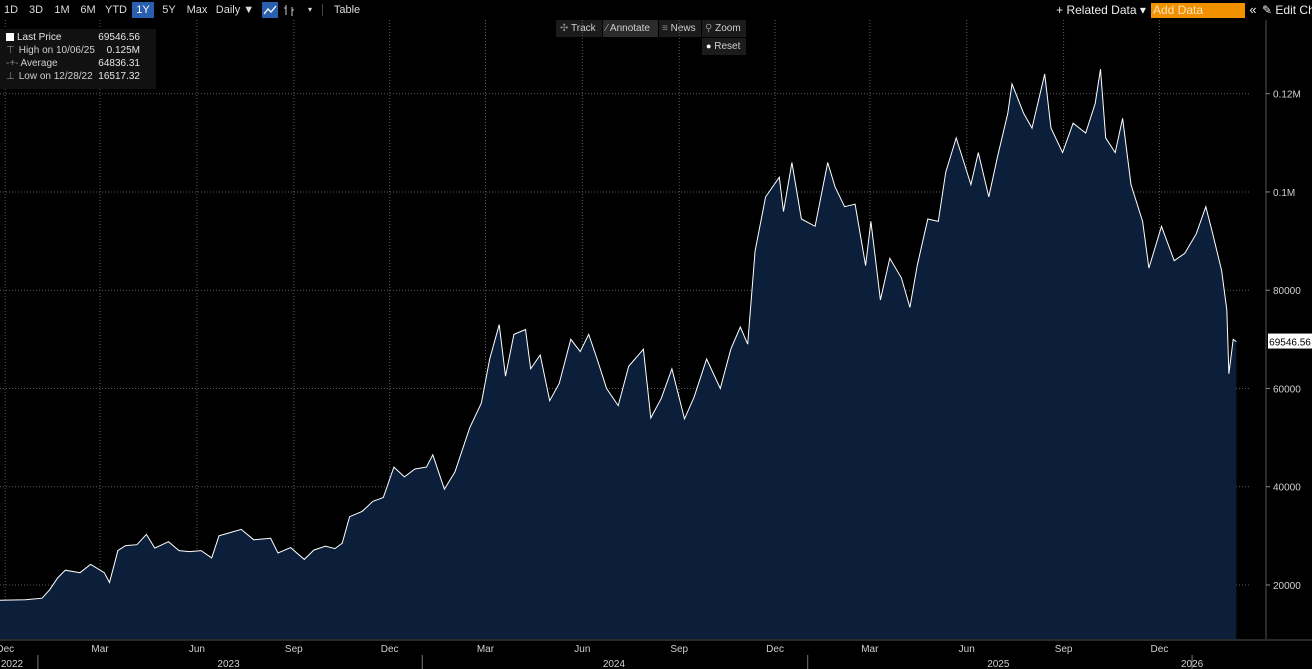  I want to click on edit-chart-button: ✎ Edit Ch, so click(1287, 10).